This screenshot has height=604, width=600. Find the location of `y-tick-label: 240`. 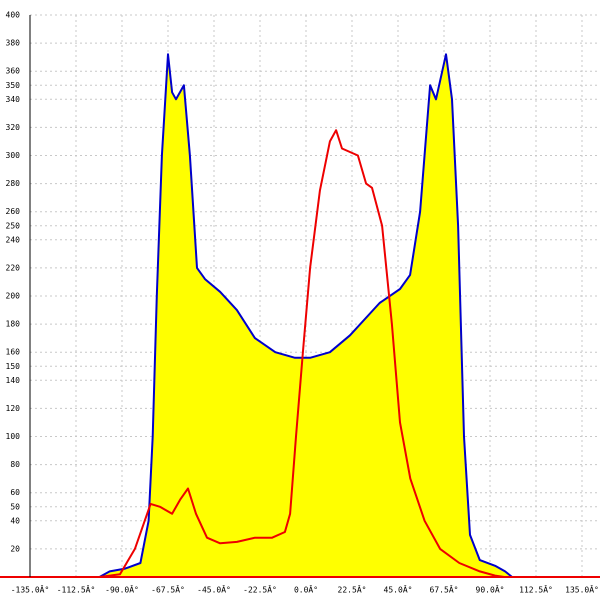

y-tick-label: 240 is located at coordinates (13, 239).